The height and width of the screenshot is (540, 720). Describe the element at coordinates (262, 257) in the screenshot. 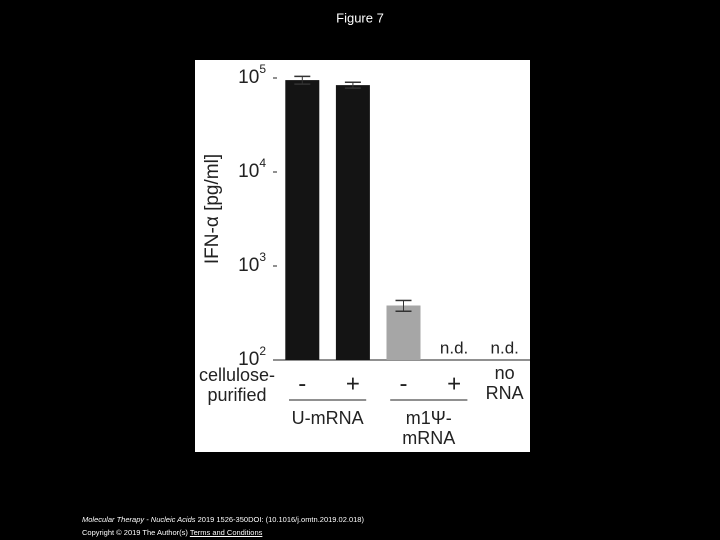

I see `y-tick-exp: 3` at that location.